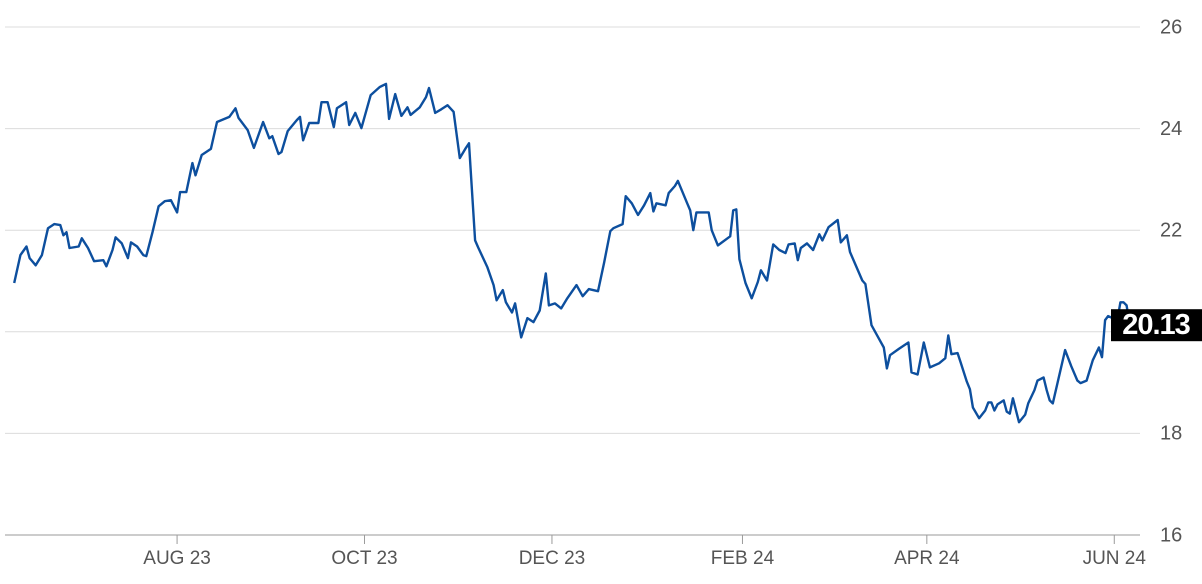 Image resolution: width=1202 pixels, height=584 pixels. What do you see at coordinates (1115, 558) in the screenshot?
I see `x-tick-label: JUN 24` at bounding box center [1115, 558].